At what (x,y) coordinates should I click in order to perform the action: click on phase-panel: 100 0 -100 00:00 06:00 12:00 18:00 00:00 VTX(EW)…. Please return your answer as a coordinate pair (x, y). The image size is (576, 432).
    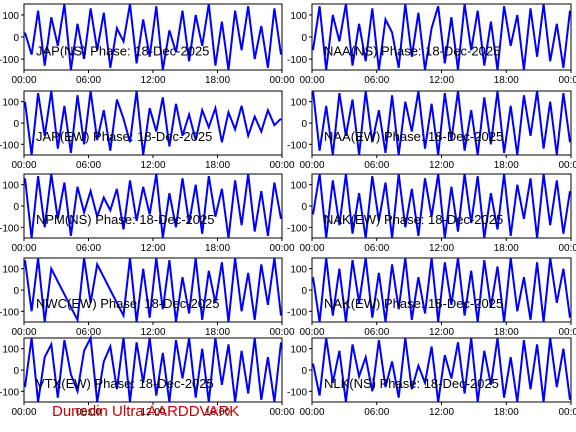
    Looking at the image, I should click on (147, 376).